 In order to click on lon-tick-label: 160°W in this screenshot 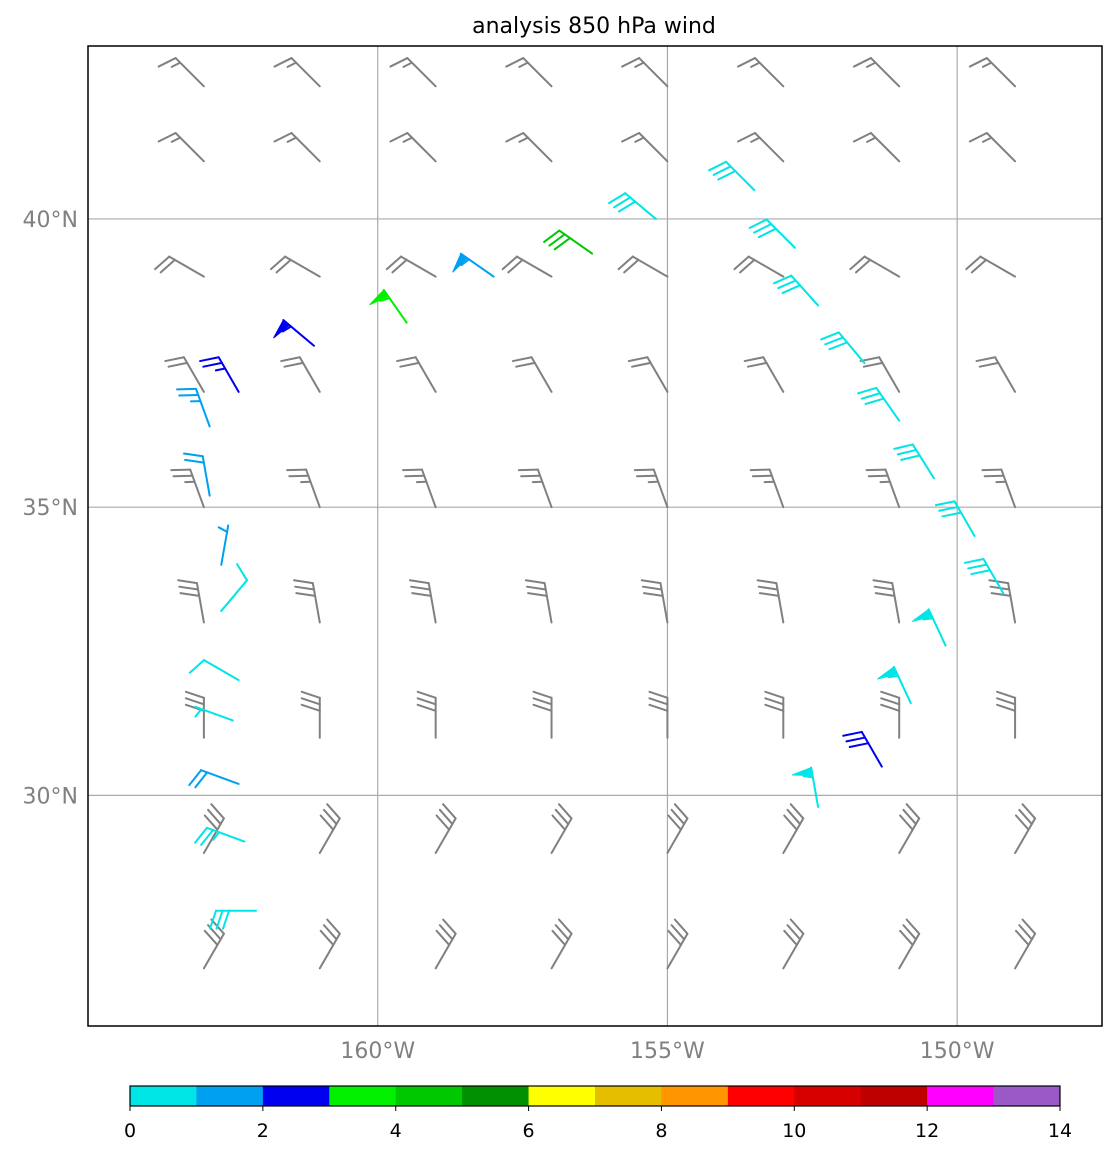, I will do `click(377, 1051)`.